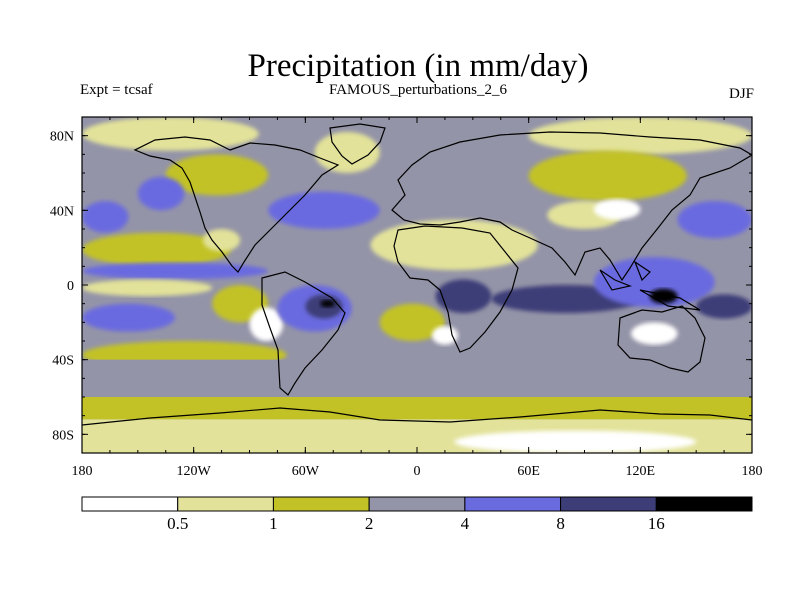  I want to click on lon-tick-label: 120W, so click(194, 471).